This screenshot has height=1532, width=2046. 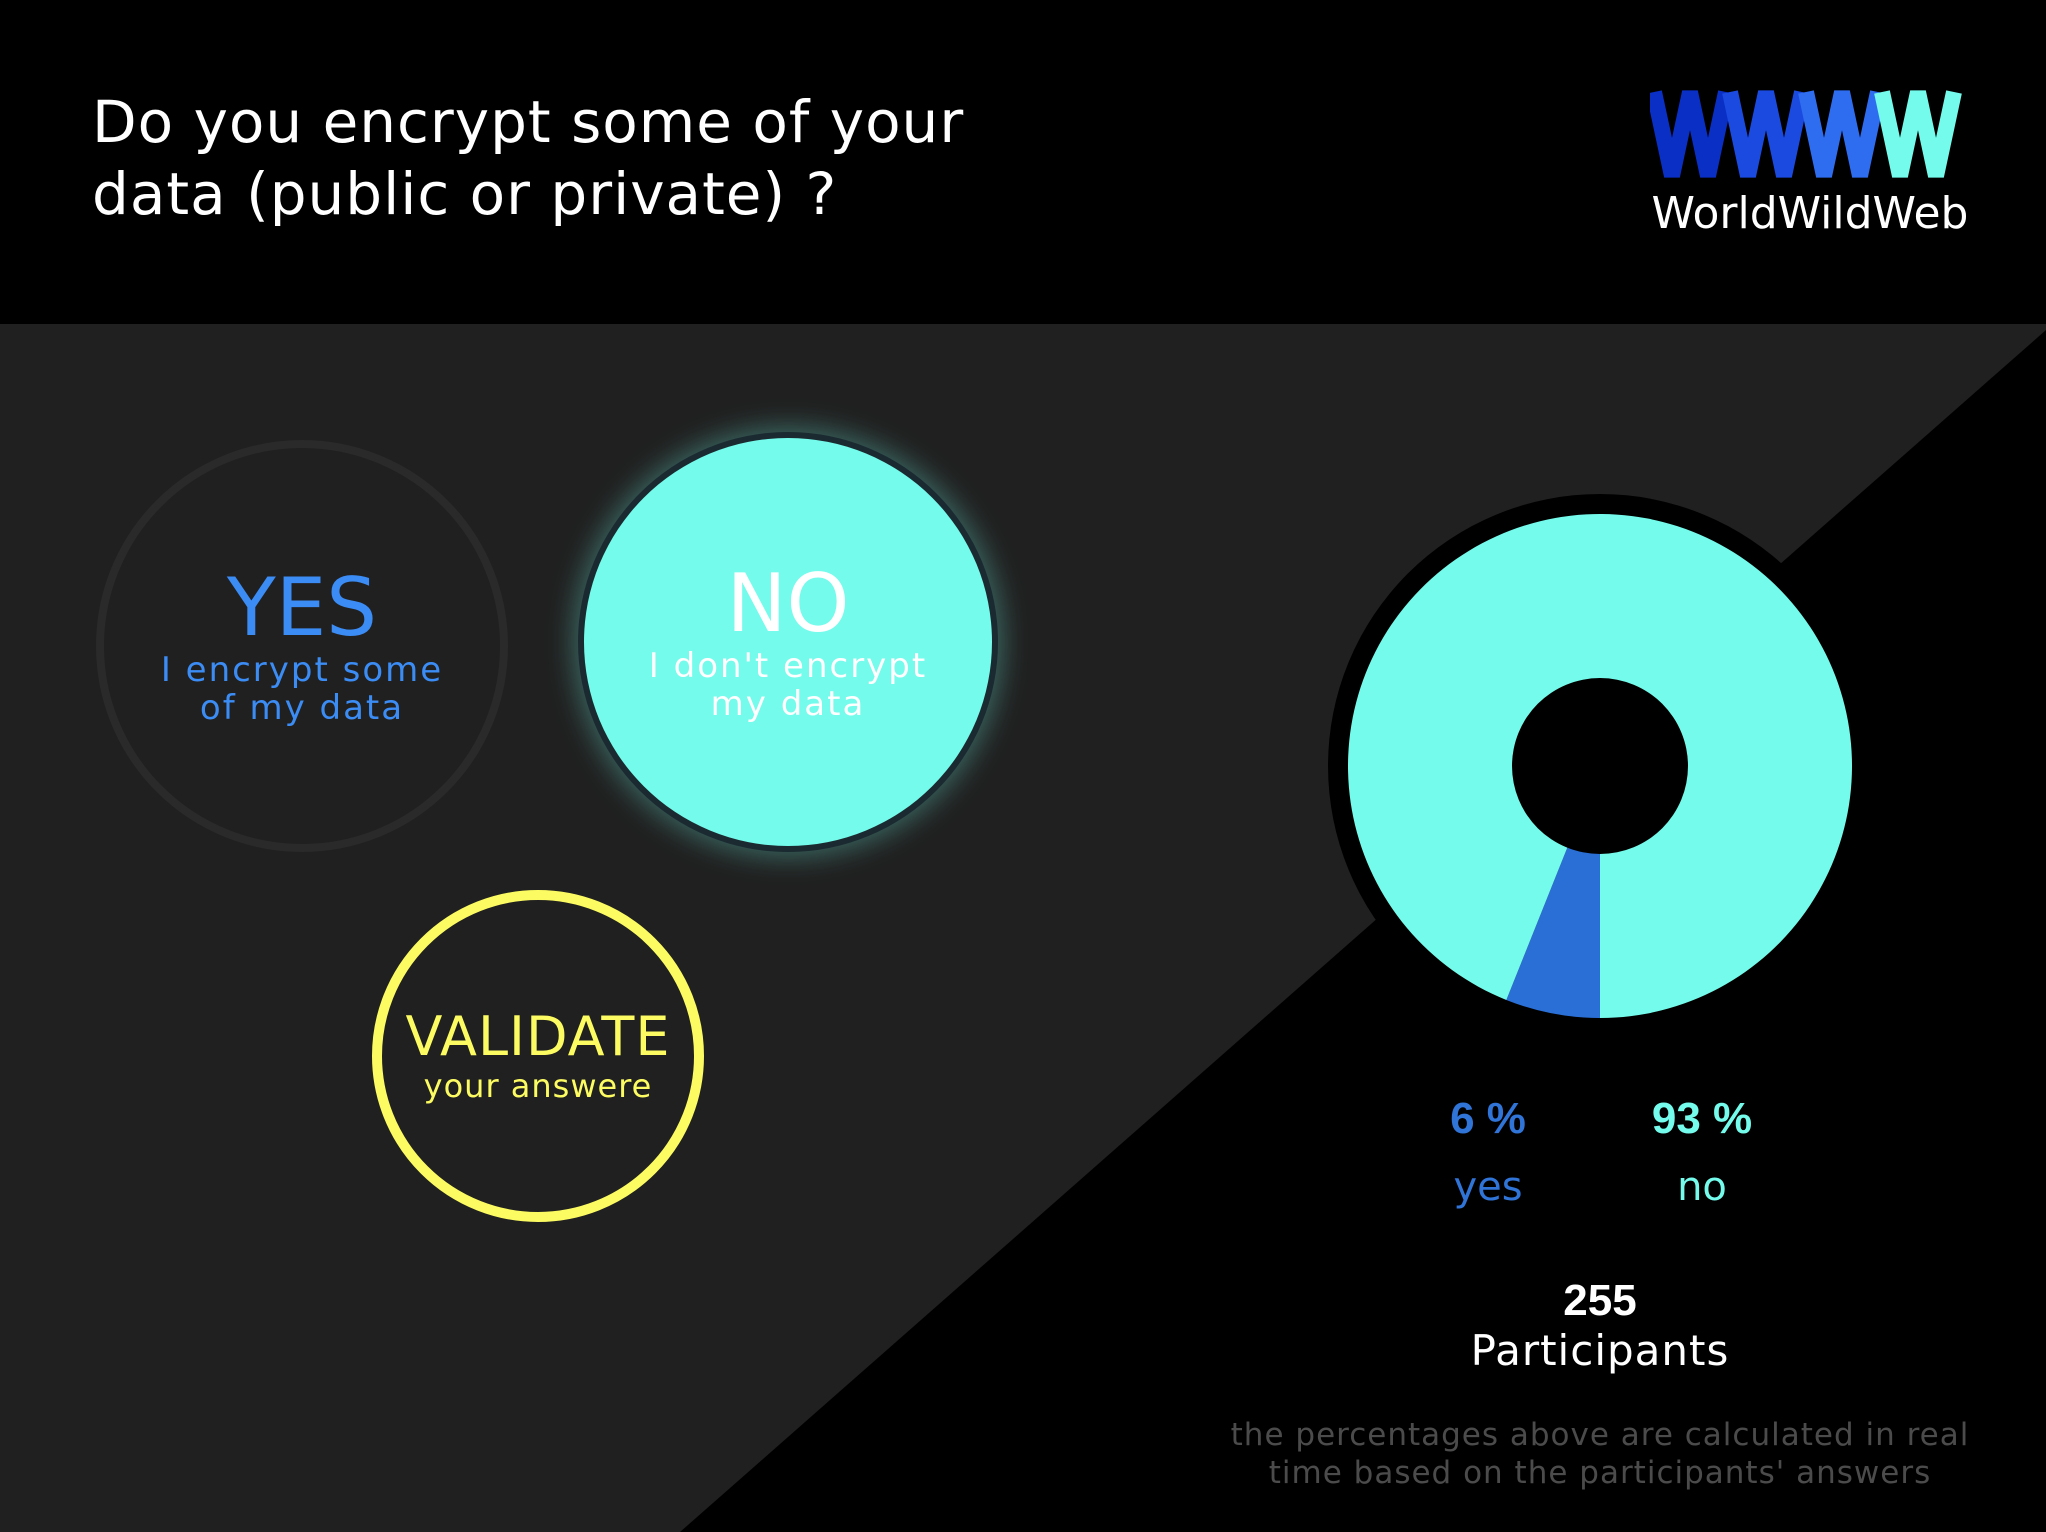 What do you see at coordinates (788, 704) in the screenshot?
I see `no-option-sub-2: my data` at bounding box center [788, 704].